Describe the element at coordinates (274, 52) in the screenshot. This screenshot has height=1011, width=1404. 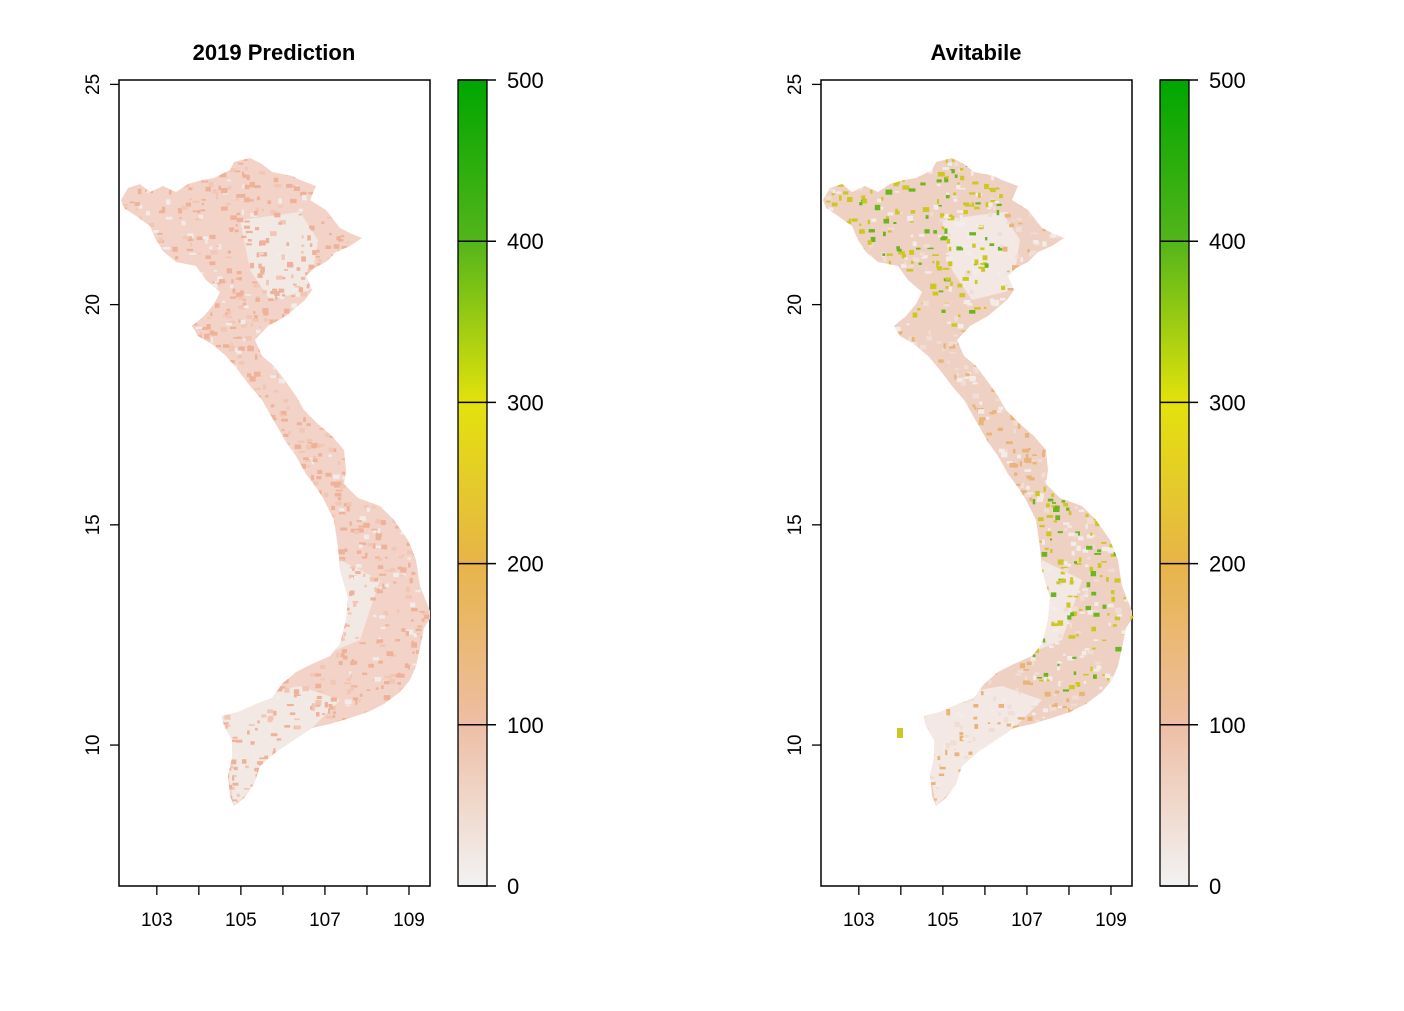
I see `panel-title: 2019 Prediction` at that location.